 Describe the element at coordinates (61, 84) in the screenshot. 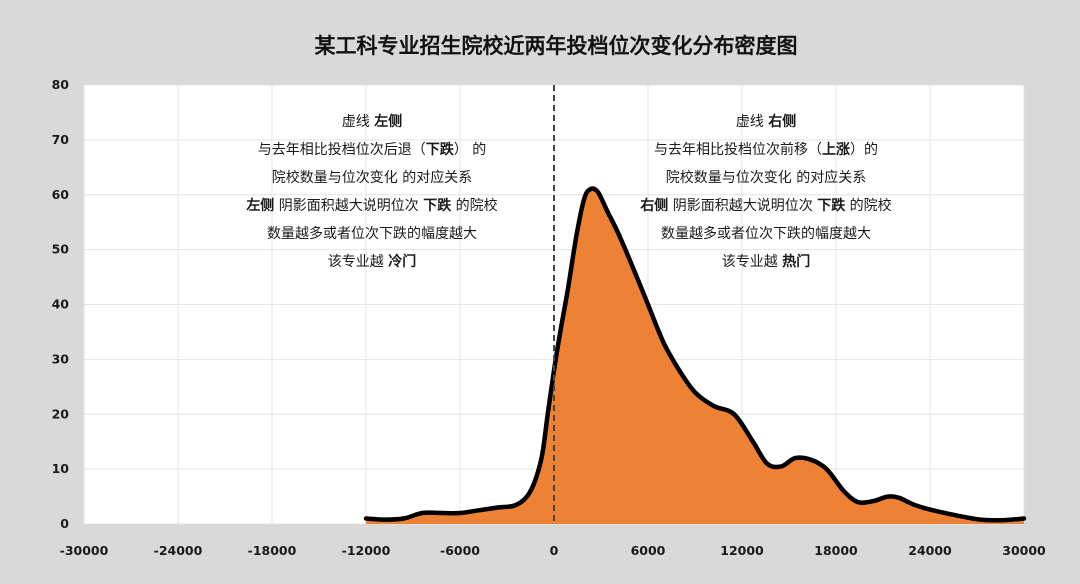

I see `y-tick-label: 80` at that location.